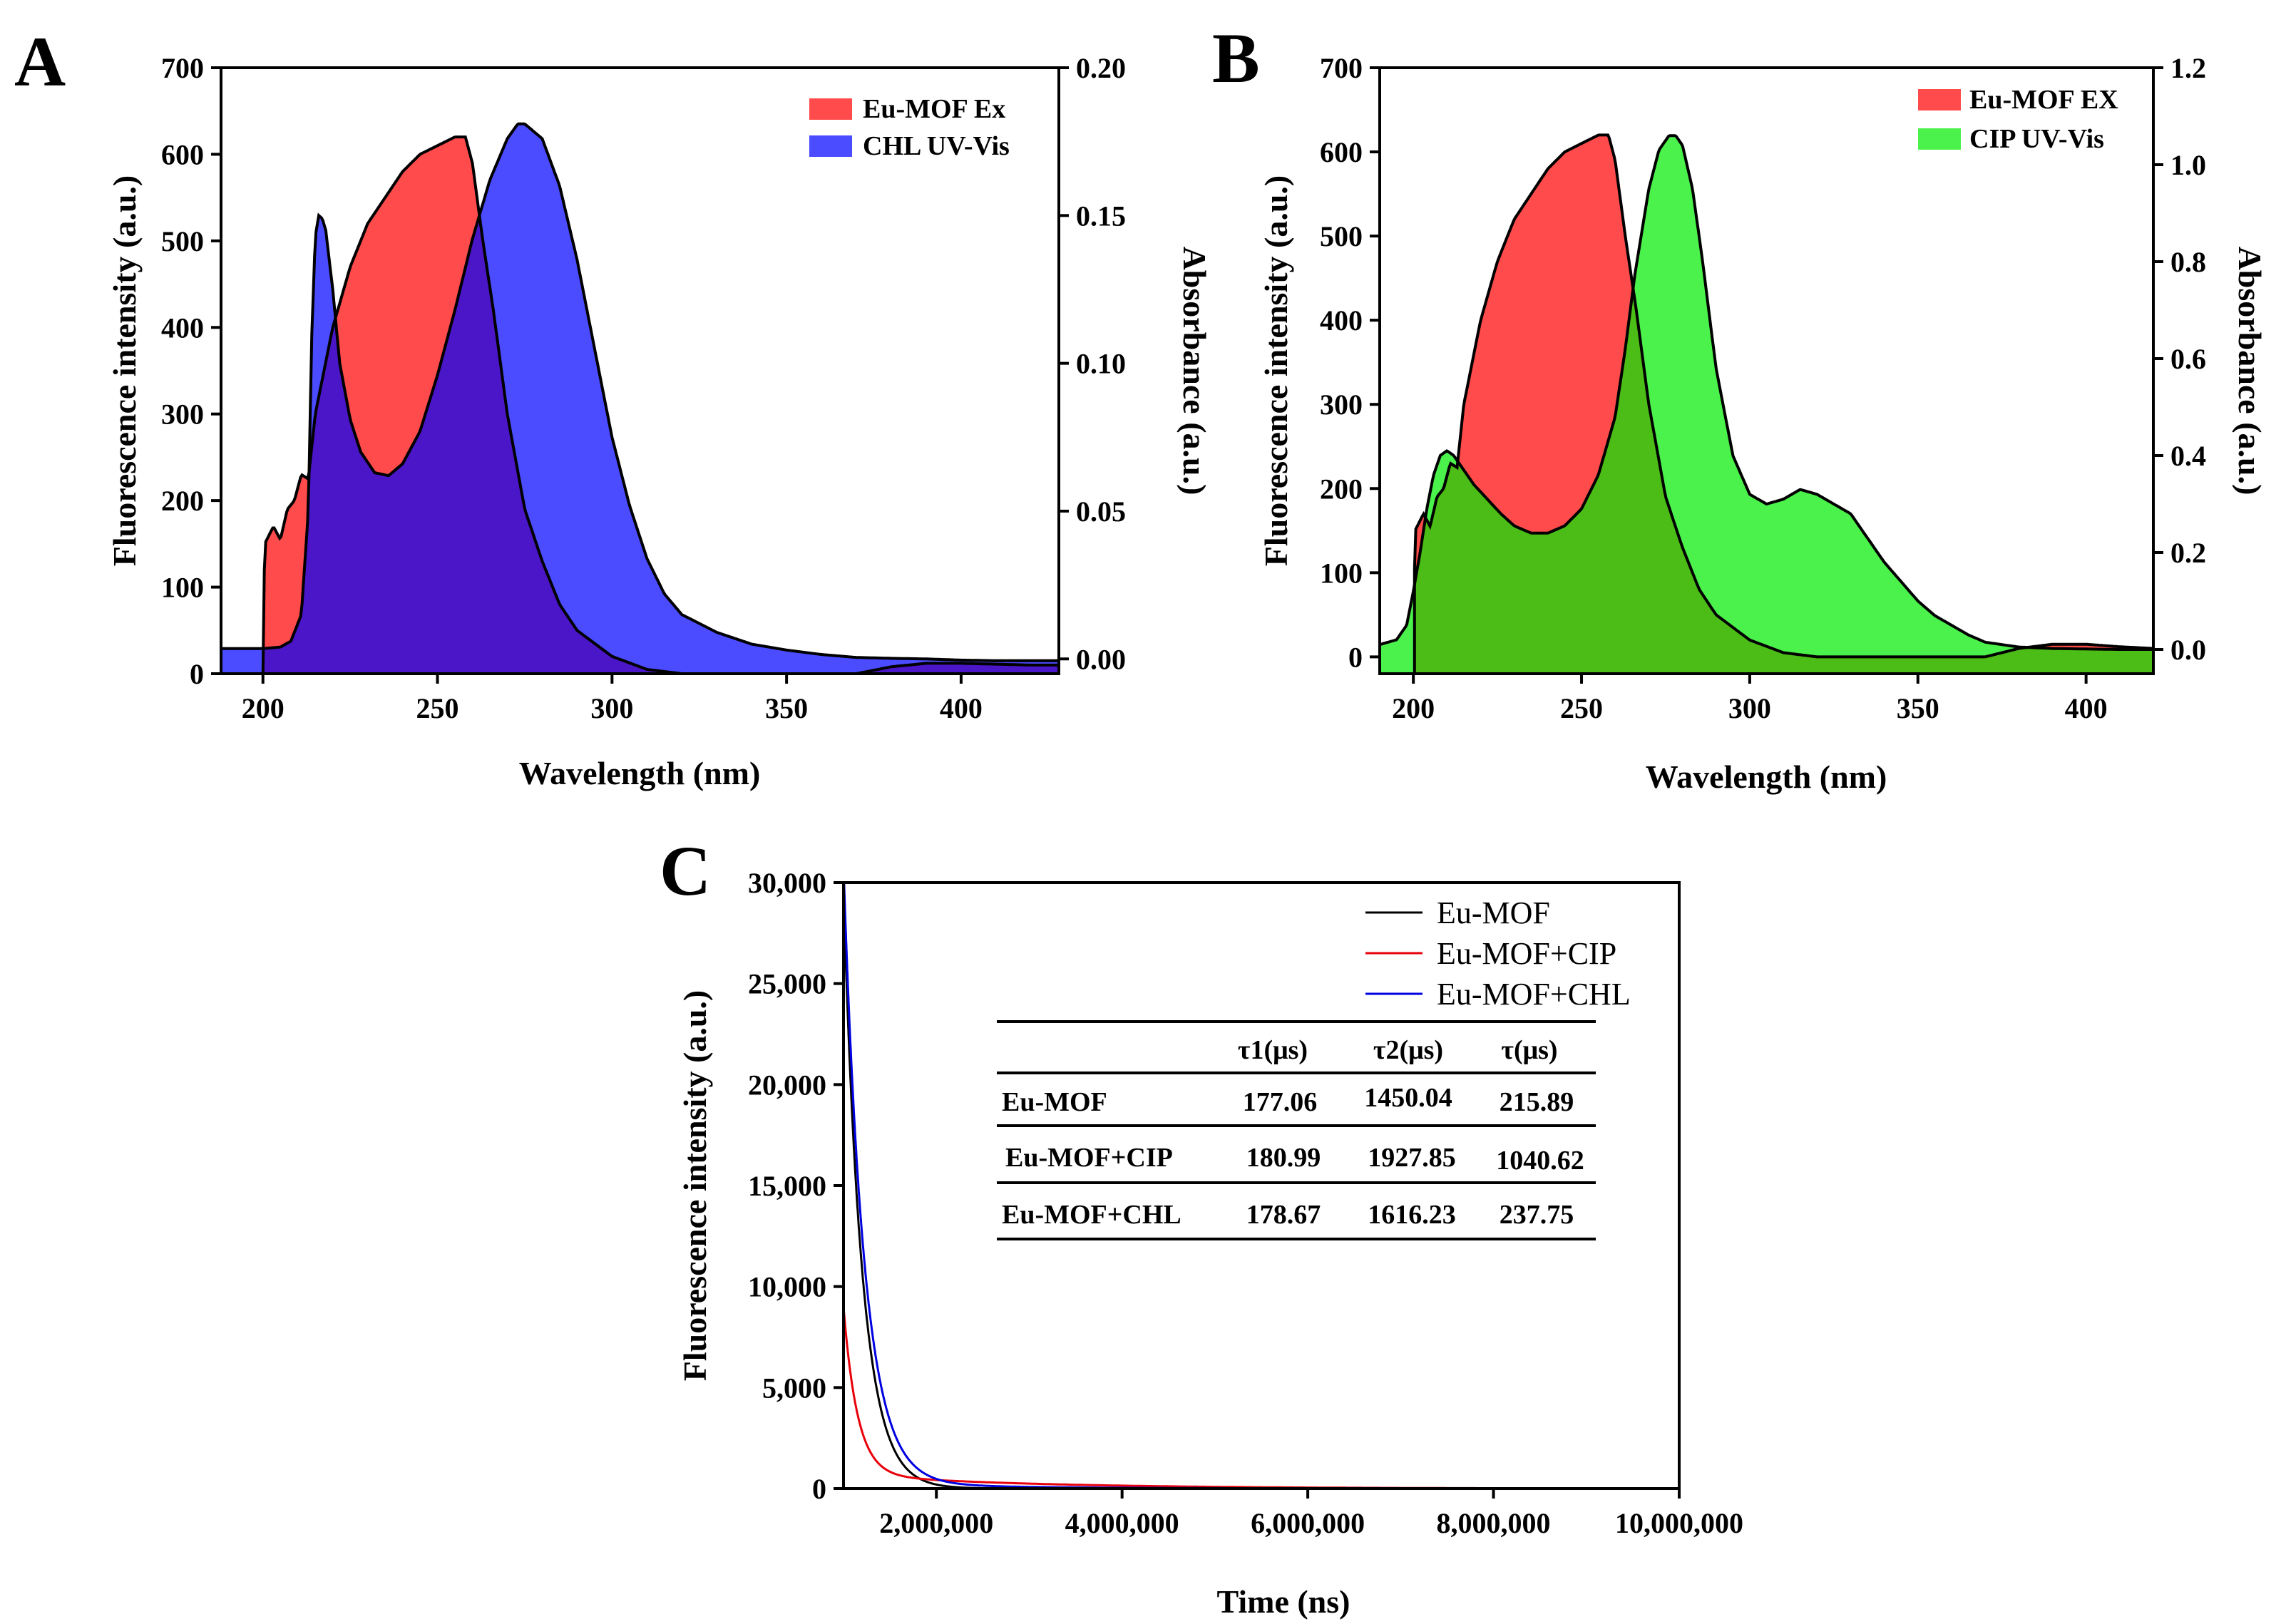 The image size is (2276, 1624). Describe the element at coordinates (183, 588) in the screenshot. I see `y-tick-label: 100` at that location.